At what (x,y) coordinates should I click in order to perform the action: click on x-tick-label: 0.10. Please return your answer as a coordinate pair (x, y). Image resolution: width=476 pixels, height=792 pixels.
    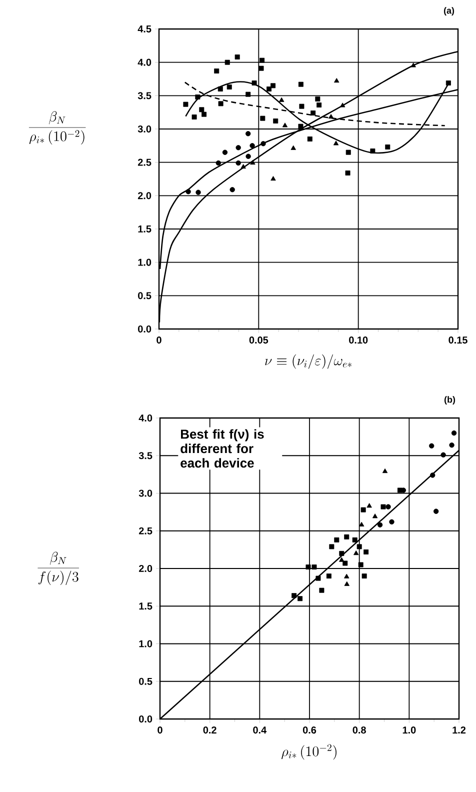
    Looking at the image, I should click on (358, 340).